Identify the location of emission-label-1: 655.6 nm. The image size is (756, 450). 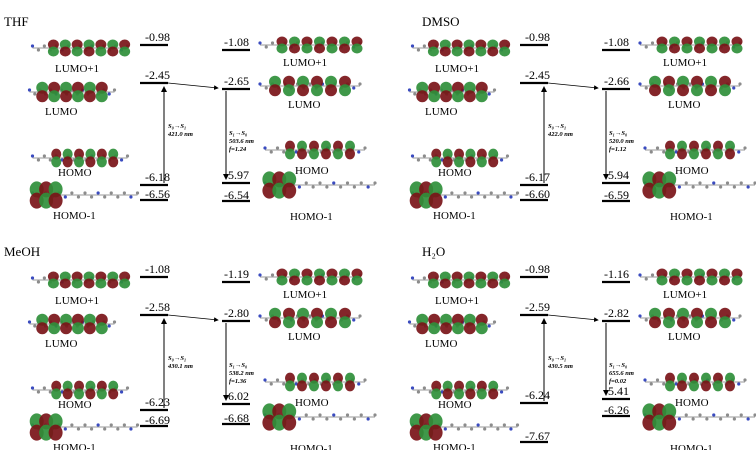
(621, 373).